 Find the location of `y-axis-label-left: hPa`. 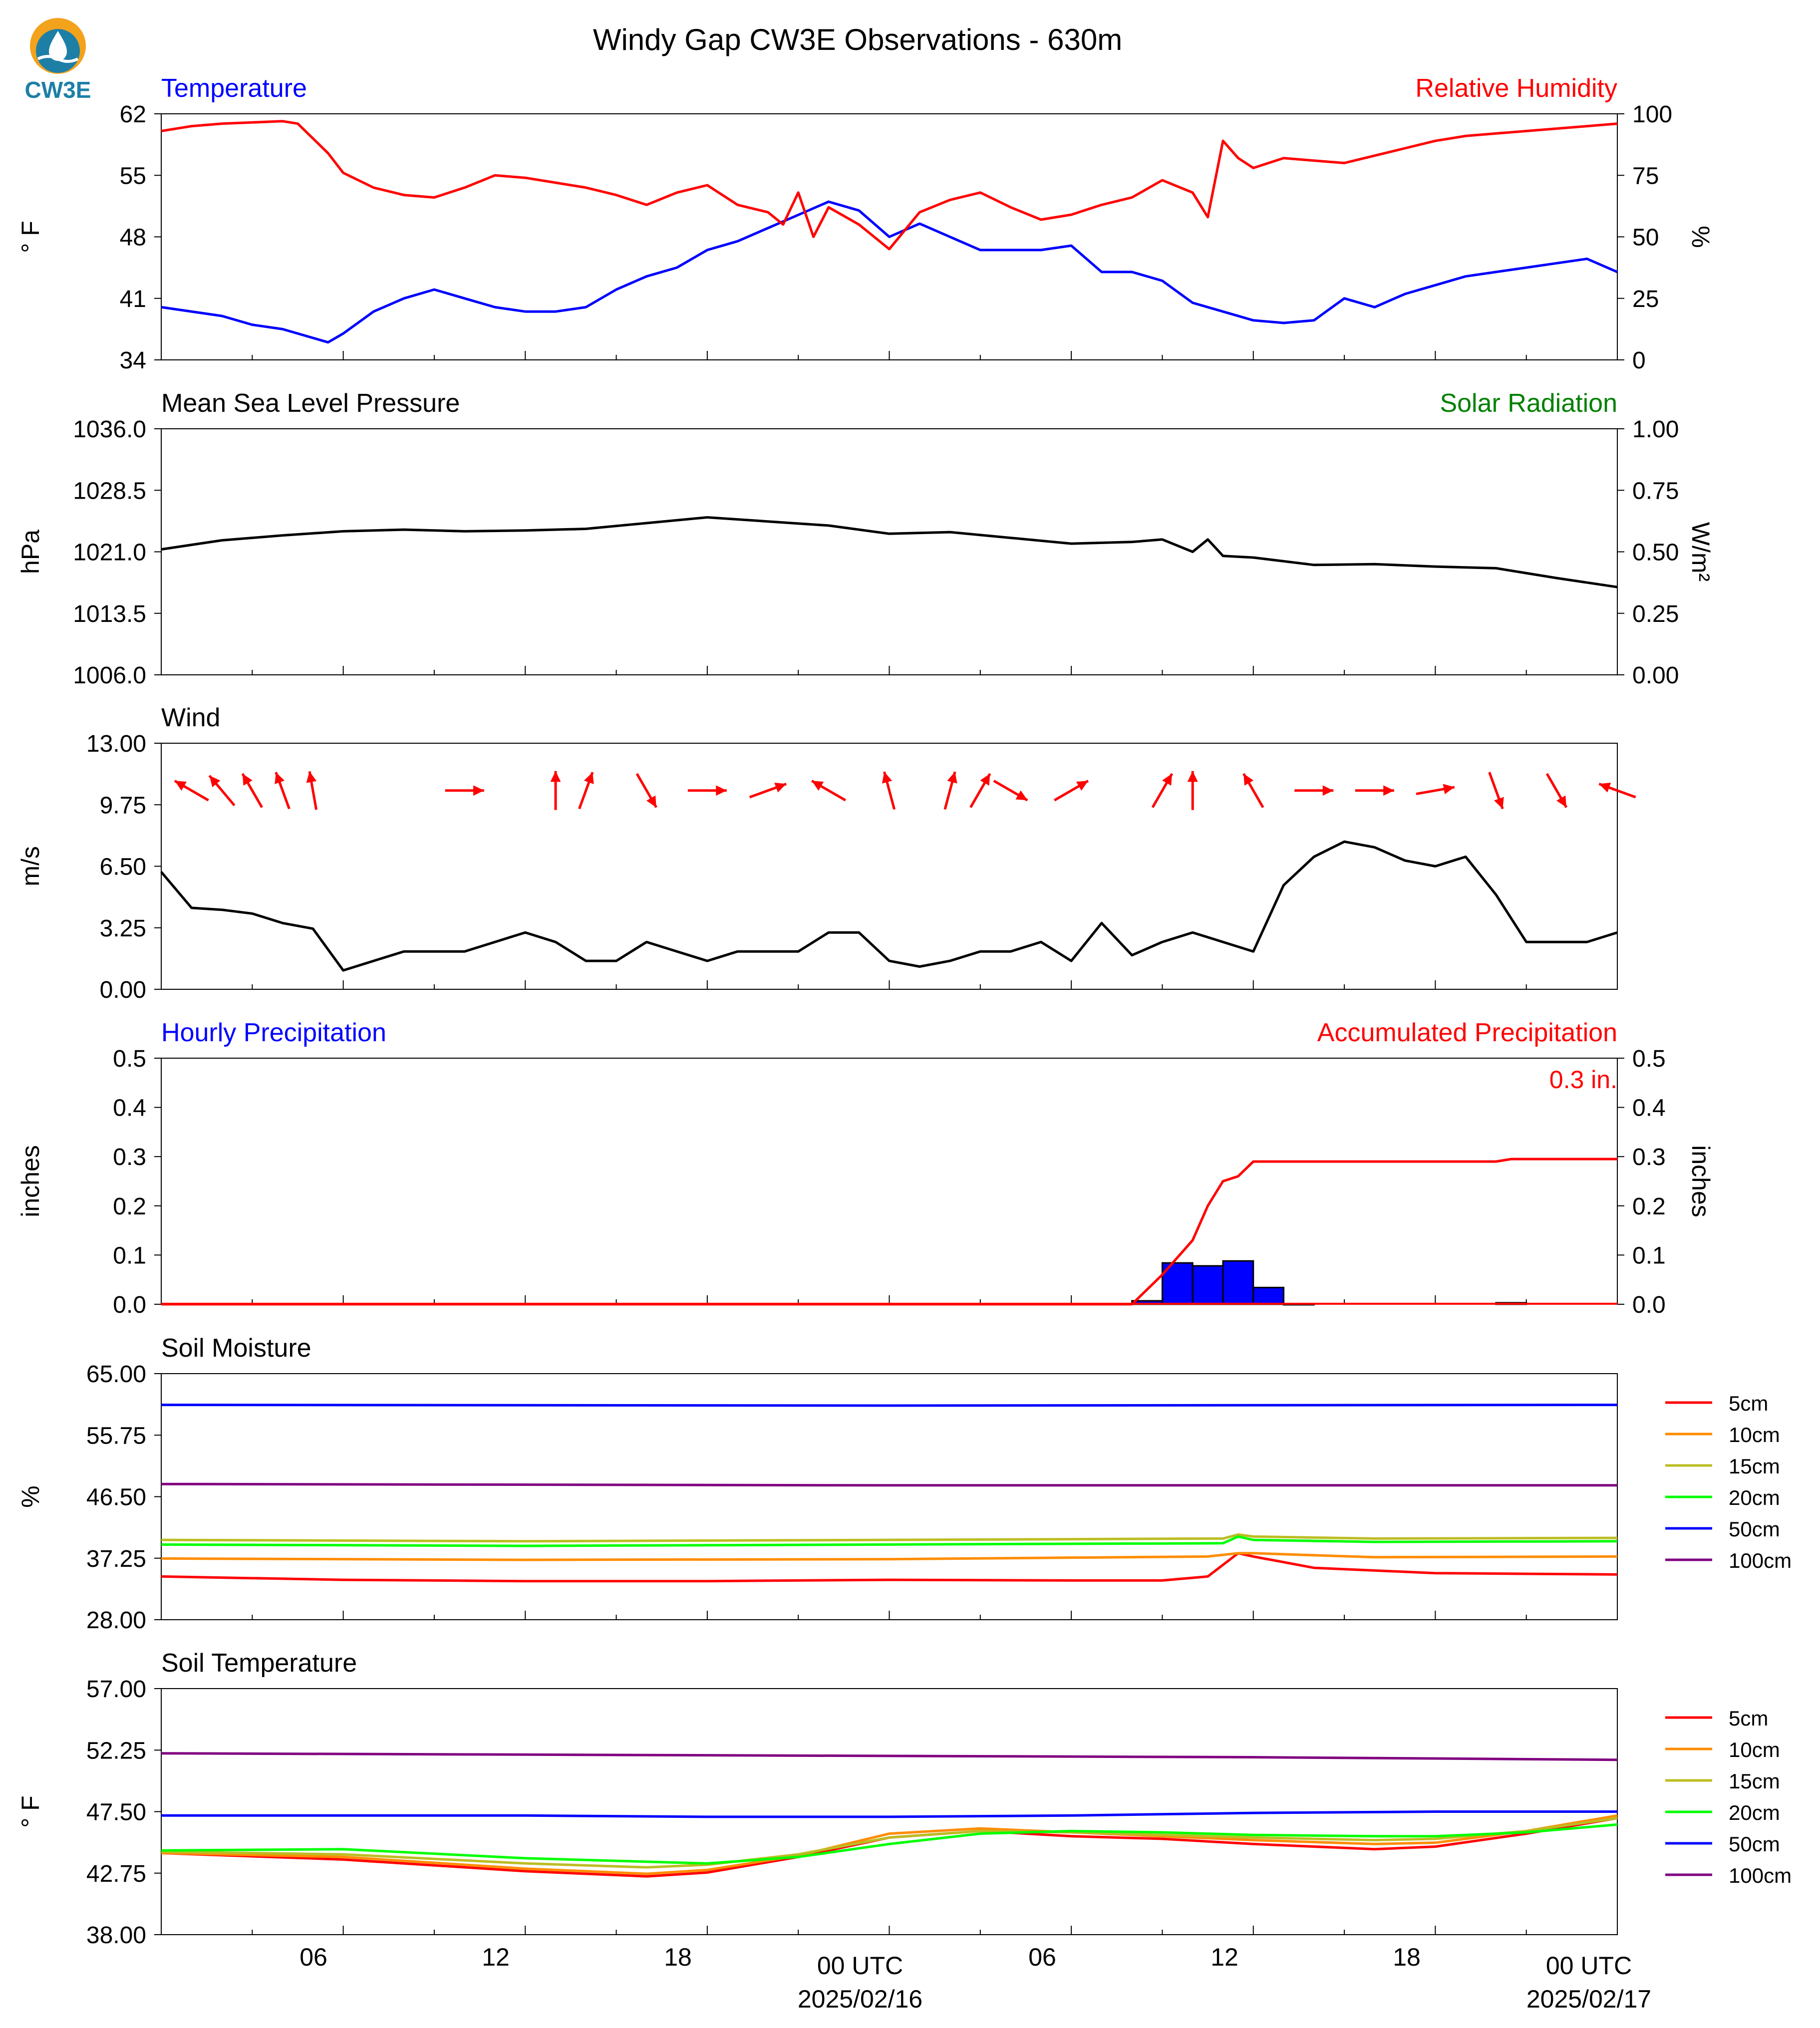

y-axis-label-left: hPa is located at coordinates (30, 552).